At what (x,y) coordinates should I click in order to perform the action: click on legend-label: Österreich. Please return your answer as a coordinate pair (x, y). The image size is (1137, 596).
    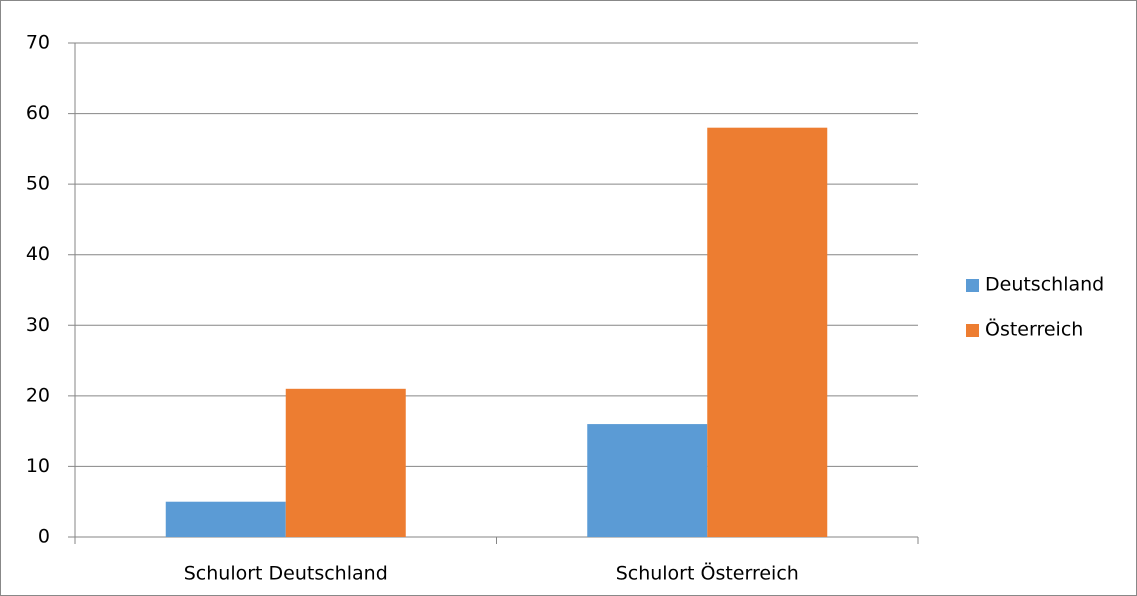
    Looking at the image, I should click on (1034, 329).